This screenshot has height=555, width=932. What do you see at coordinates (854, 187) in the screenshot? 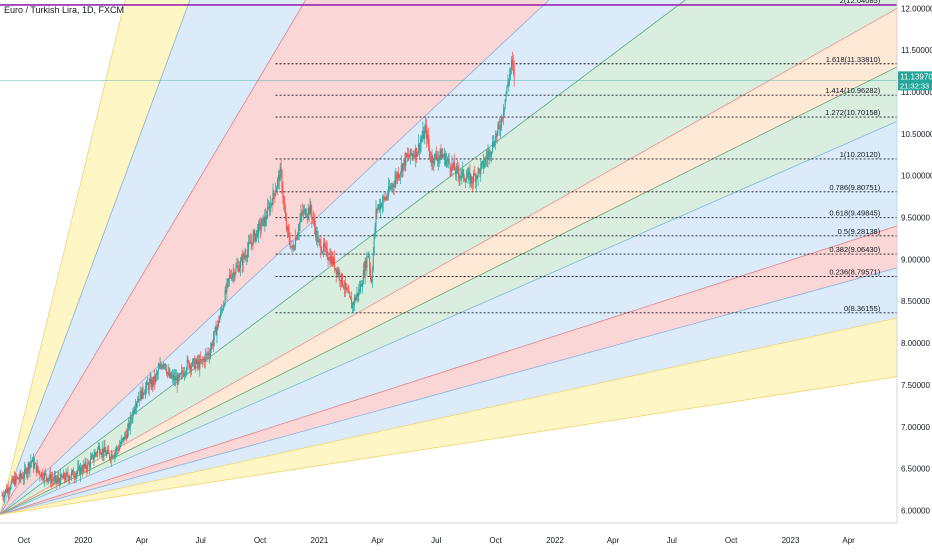
I see `fib-level-label: 0.786(9.80751)` at bounding box center [854, 187].